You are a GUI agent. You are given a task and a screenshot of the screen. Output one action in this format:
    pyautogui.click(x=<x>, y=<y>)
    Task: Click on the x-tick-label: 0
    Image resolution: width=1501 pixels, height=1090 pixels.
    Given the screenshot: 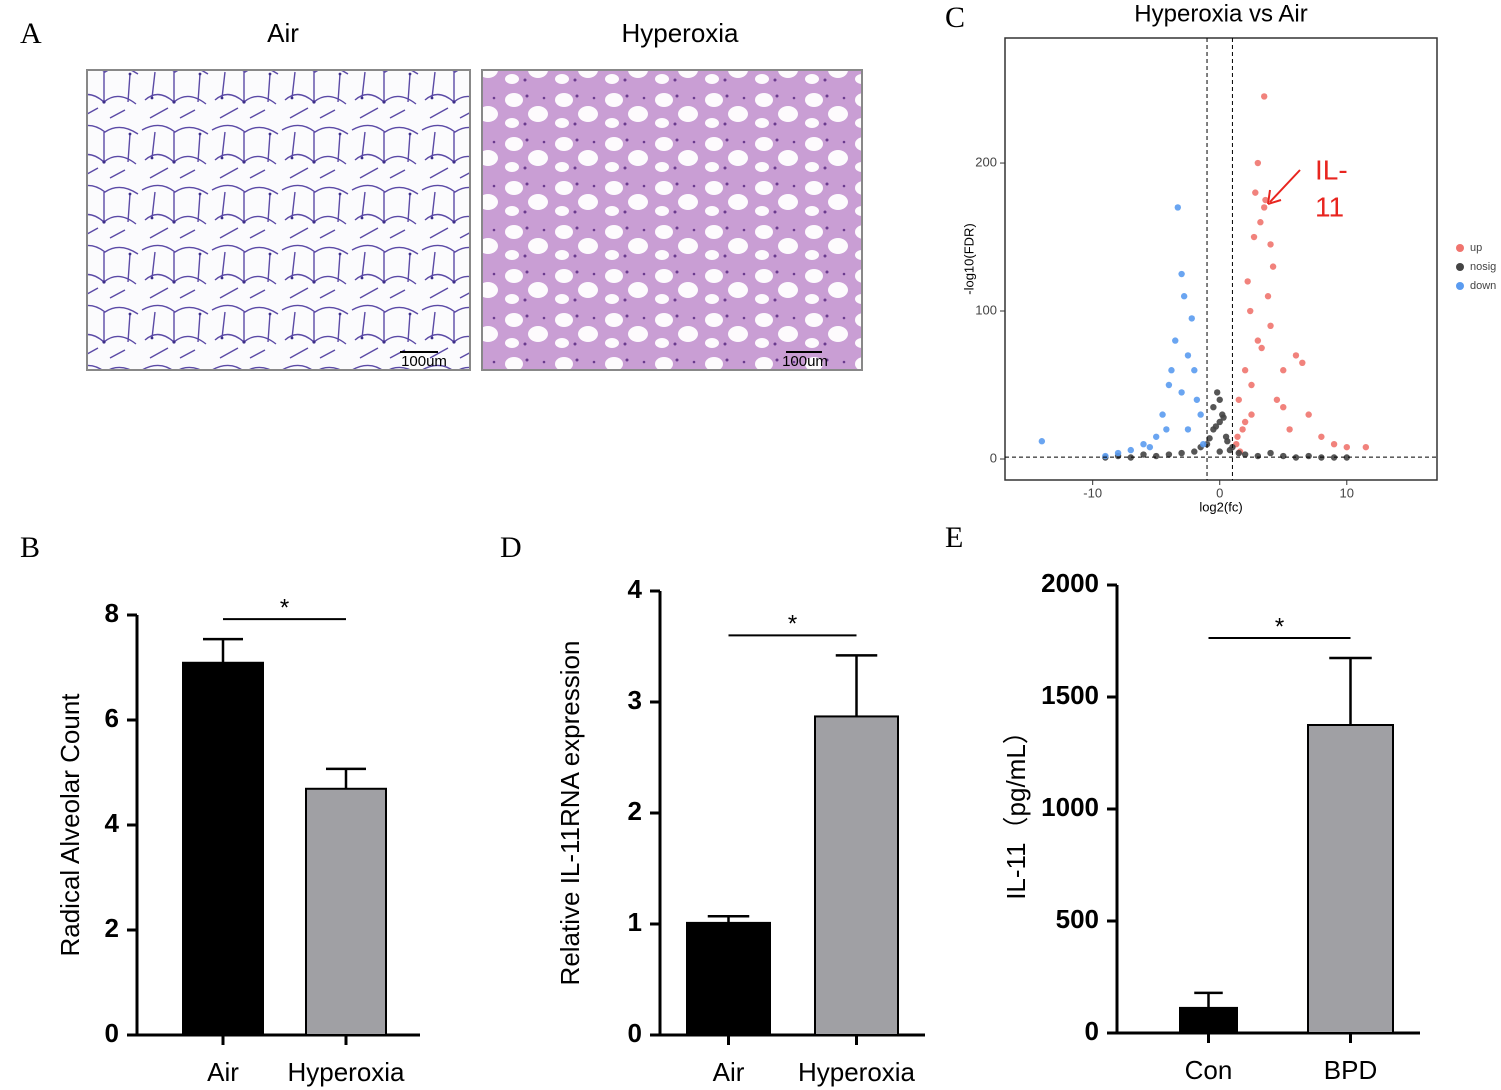 What is the action you would take?
    pyautogui.click(x=1219, y=492)
    